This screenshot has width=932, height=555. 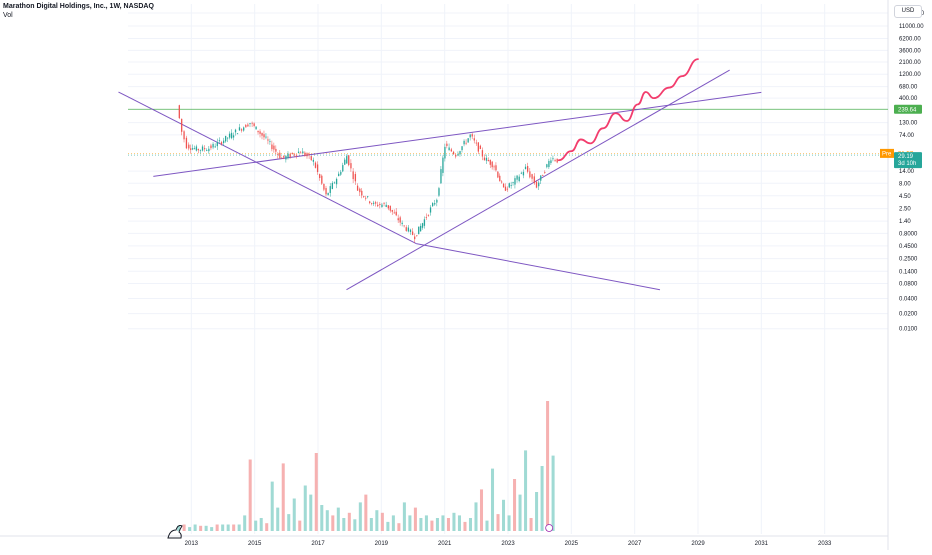 I want to click on price-tick-label: 0.0800, so click(x=908, y=284).